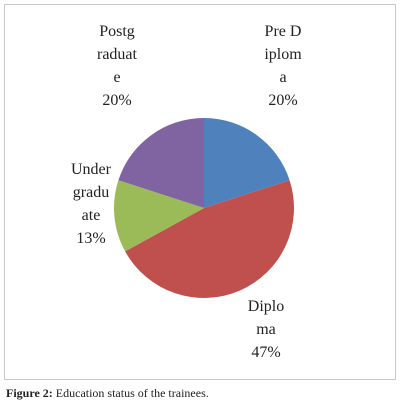  Describe the element at coordinates (283, 54) in the screenshot. I see `category-label: Pre Diploma` at that location.